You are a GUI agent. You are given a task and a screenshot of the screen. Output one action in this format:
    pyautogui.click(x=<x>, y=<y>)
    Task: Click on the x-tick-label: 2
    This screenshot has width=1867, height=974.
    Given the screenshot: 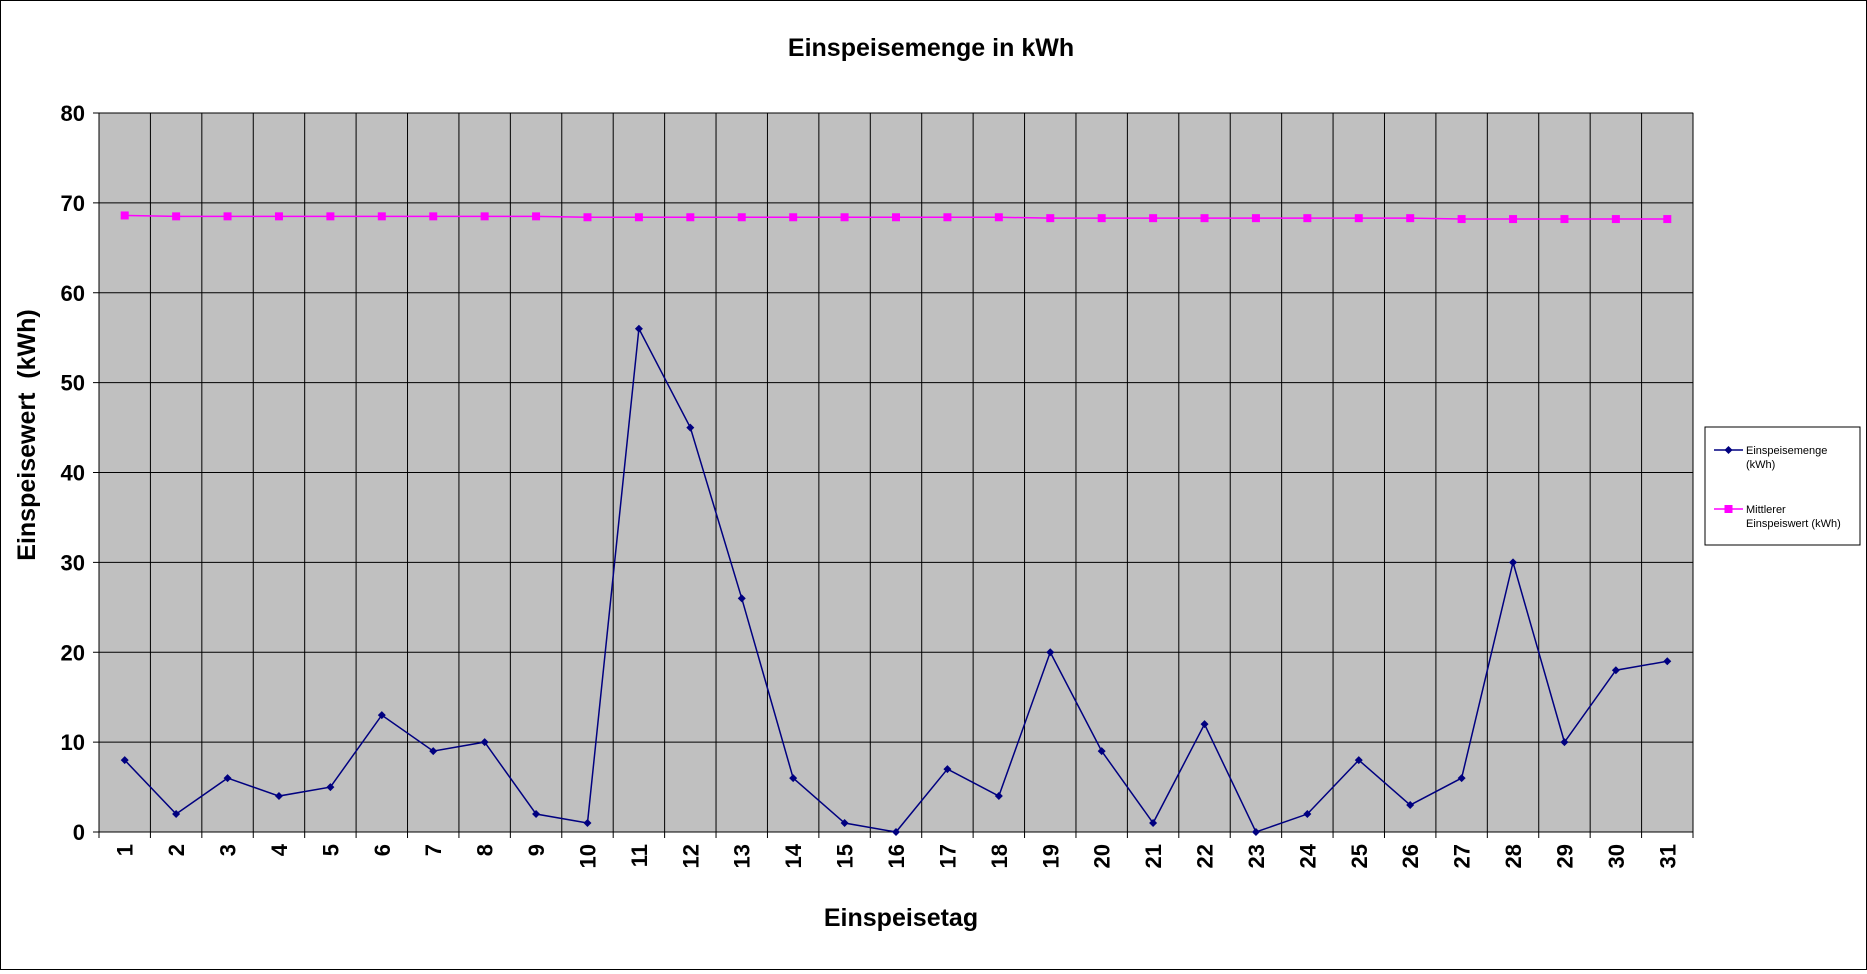 What is the action you would take?
    pyautogui.click(x=176, y=850)
    